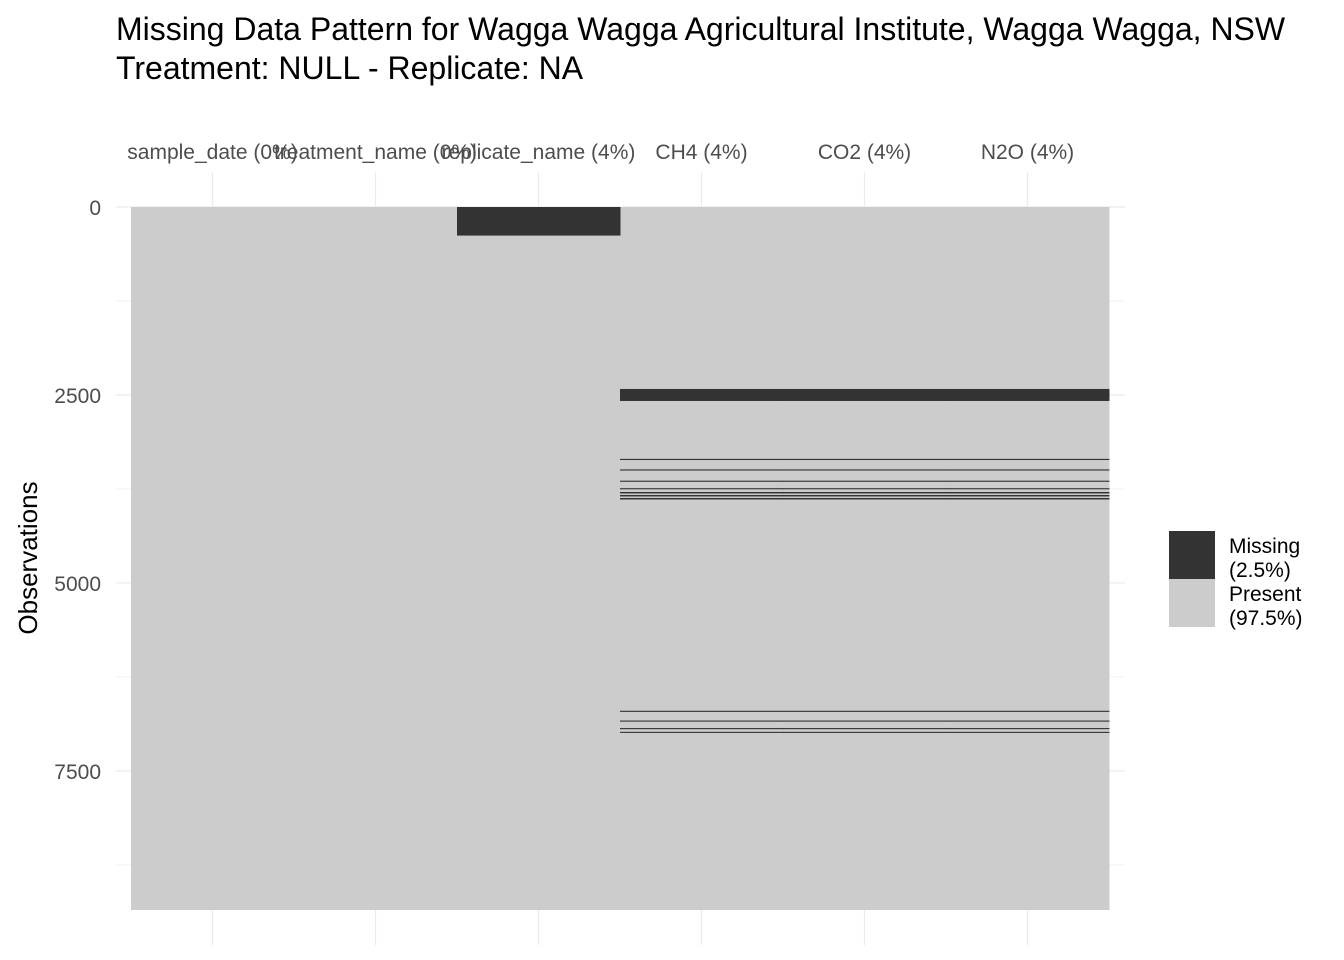  I want to click on y-tick-label: 0, so click(95, 208).